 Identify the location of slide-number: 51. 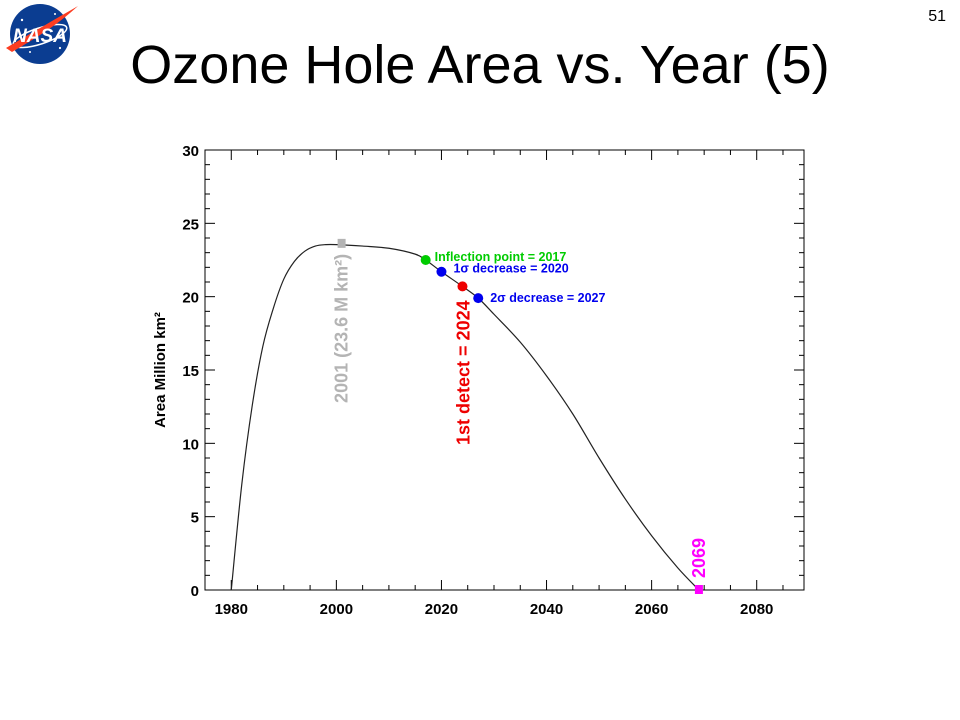
(937, 16).